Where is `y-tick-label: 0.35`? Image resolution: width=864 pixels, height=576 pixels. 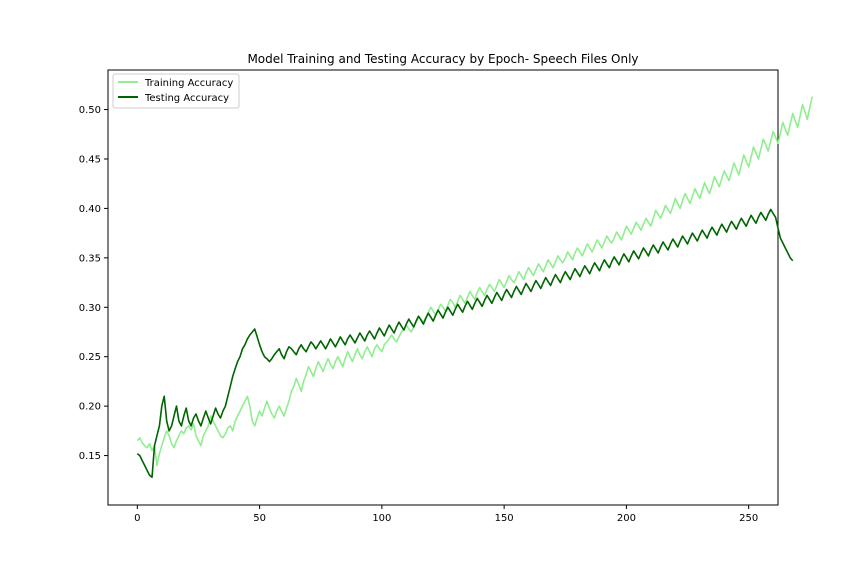 y-tick-label: 0.35 is located at coordinates (90, 258).